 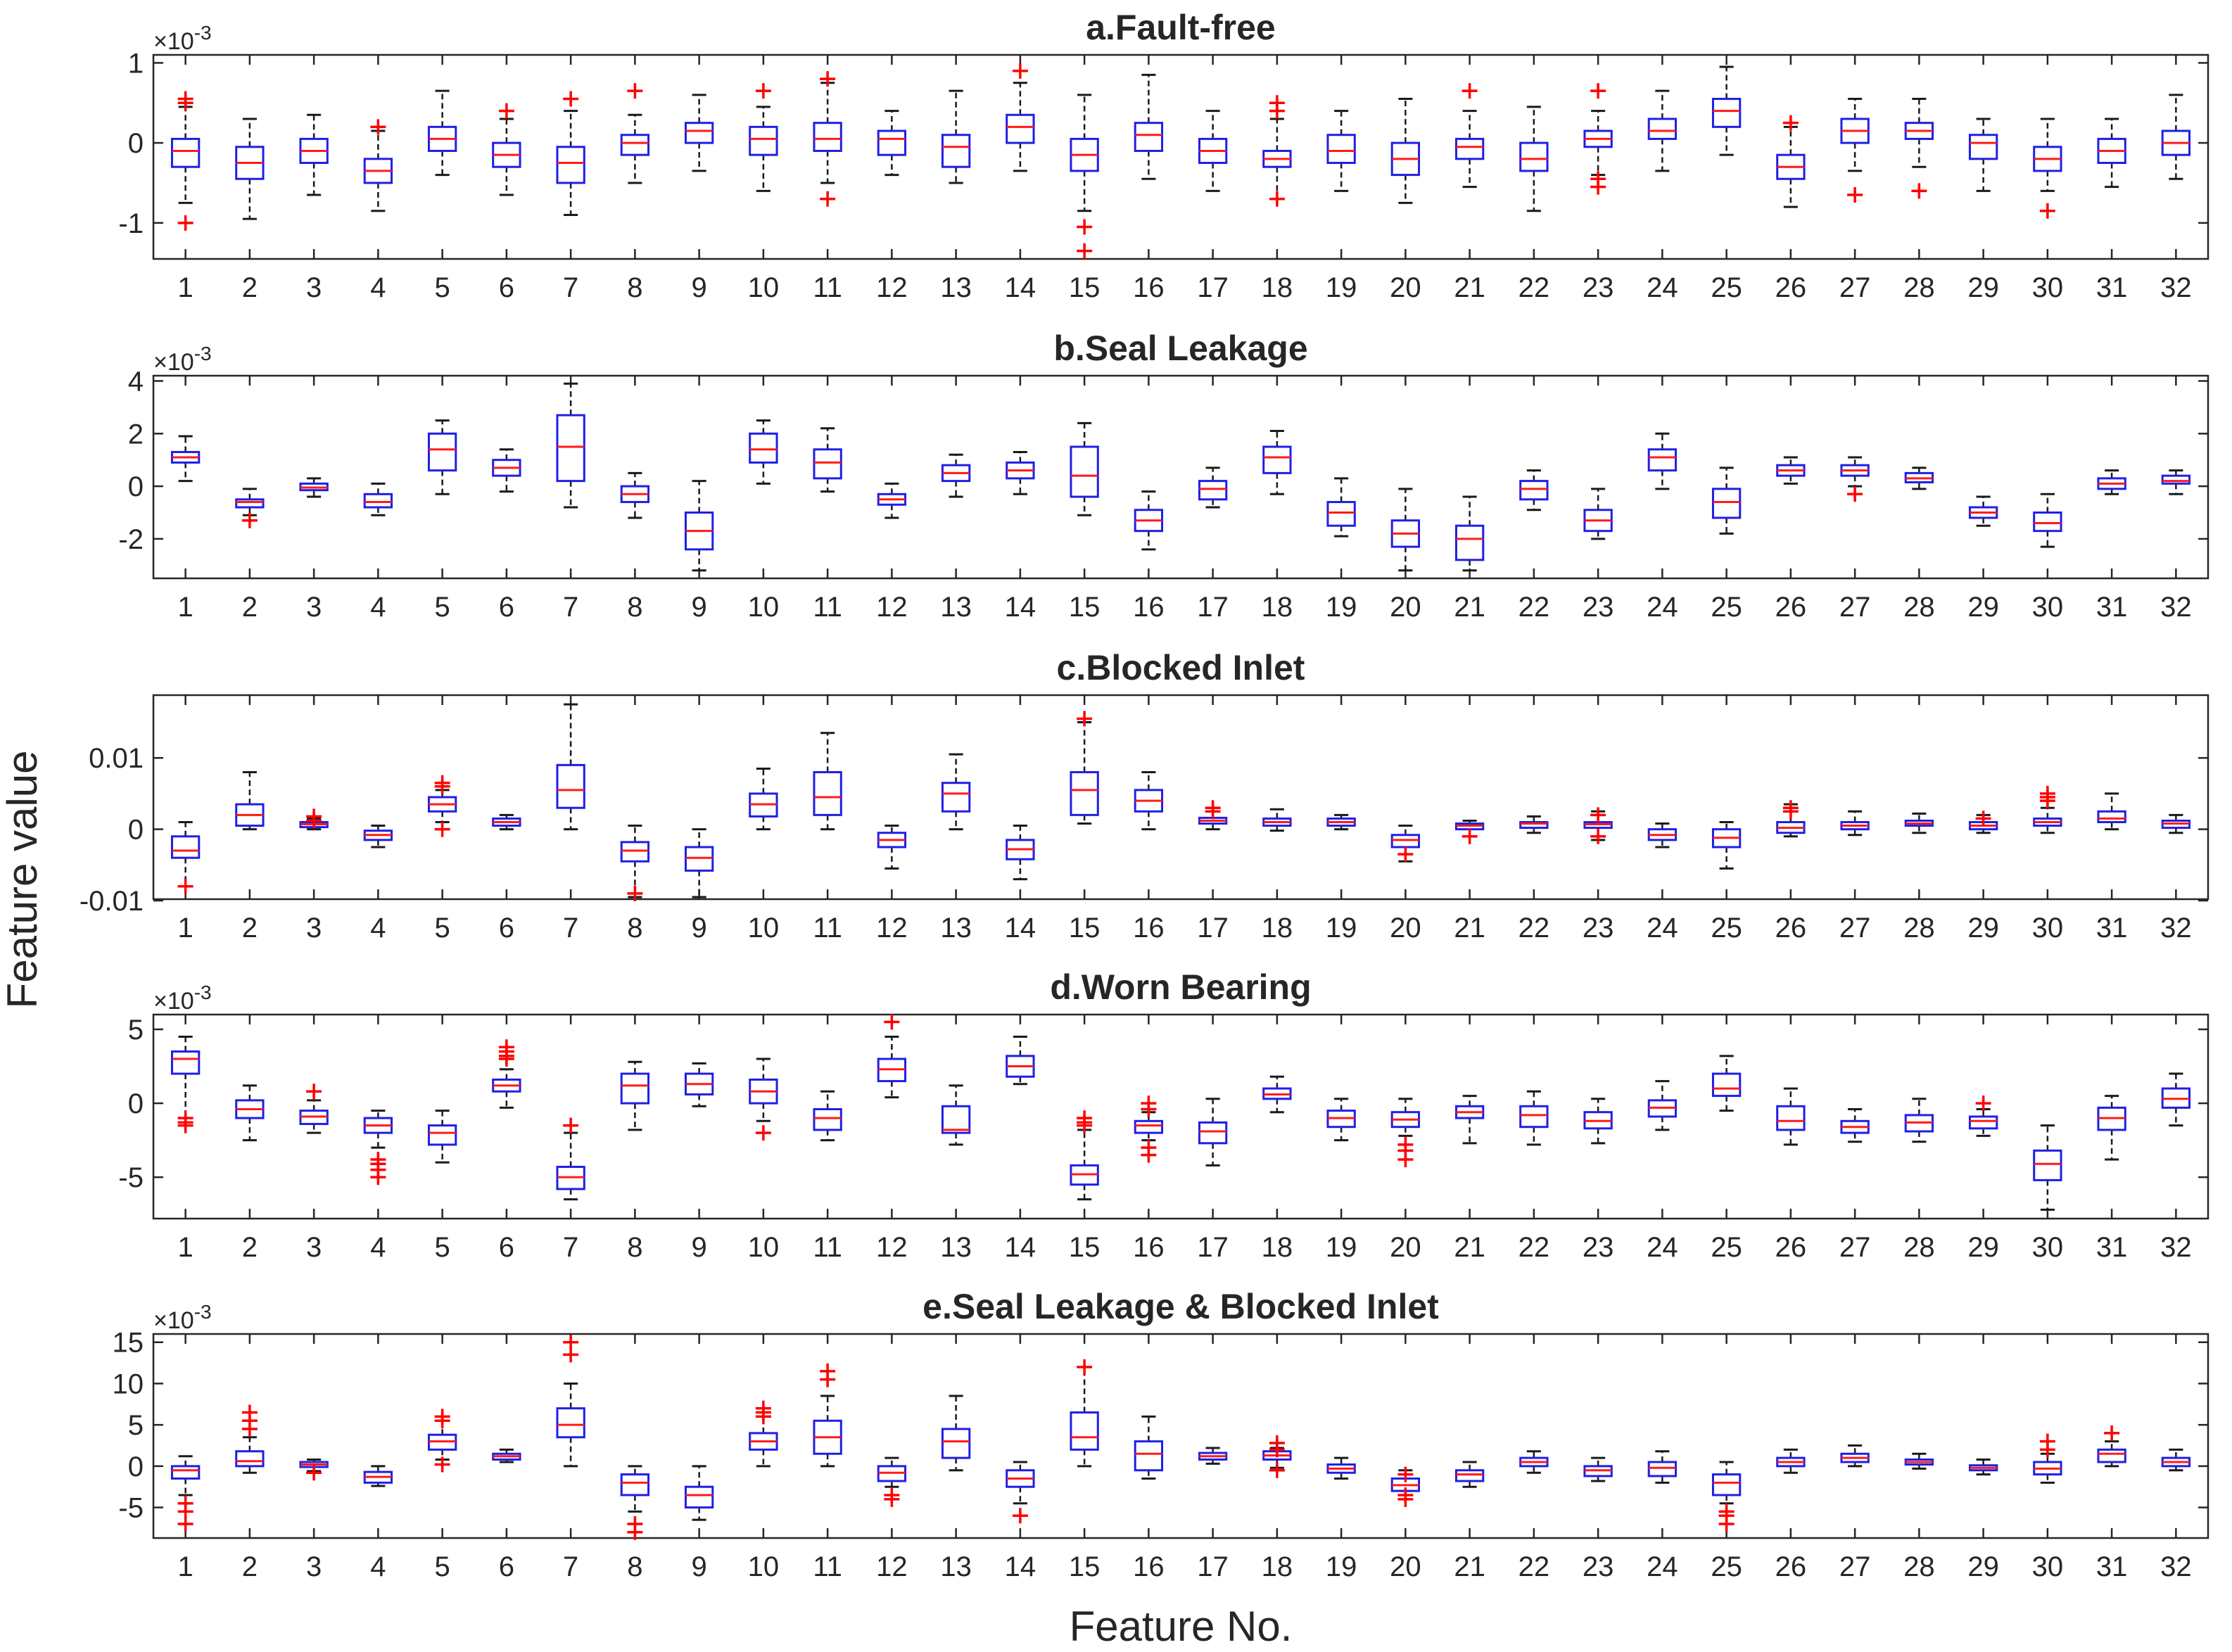 What do you see at coordinates (763, 448) in the screenshot?
I see `panel-b-feature-10-box` at bounding box center [763, 448].